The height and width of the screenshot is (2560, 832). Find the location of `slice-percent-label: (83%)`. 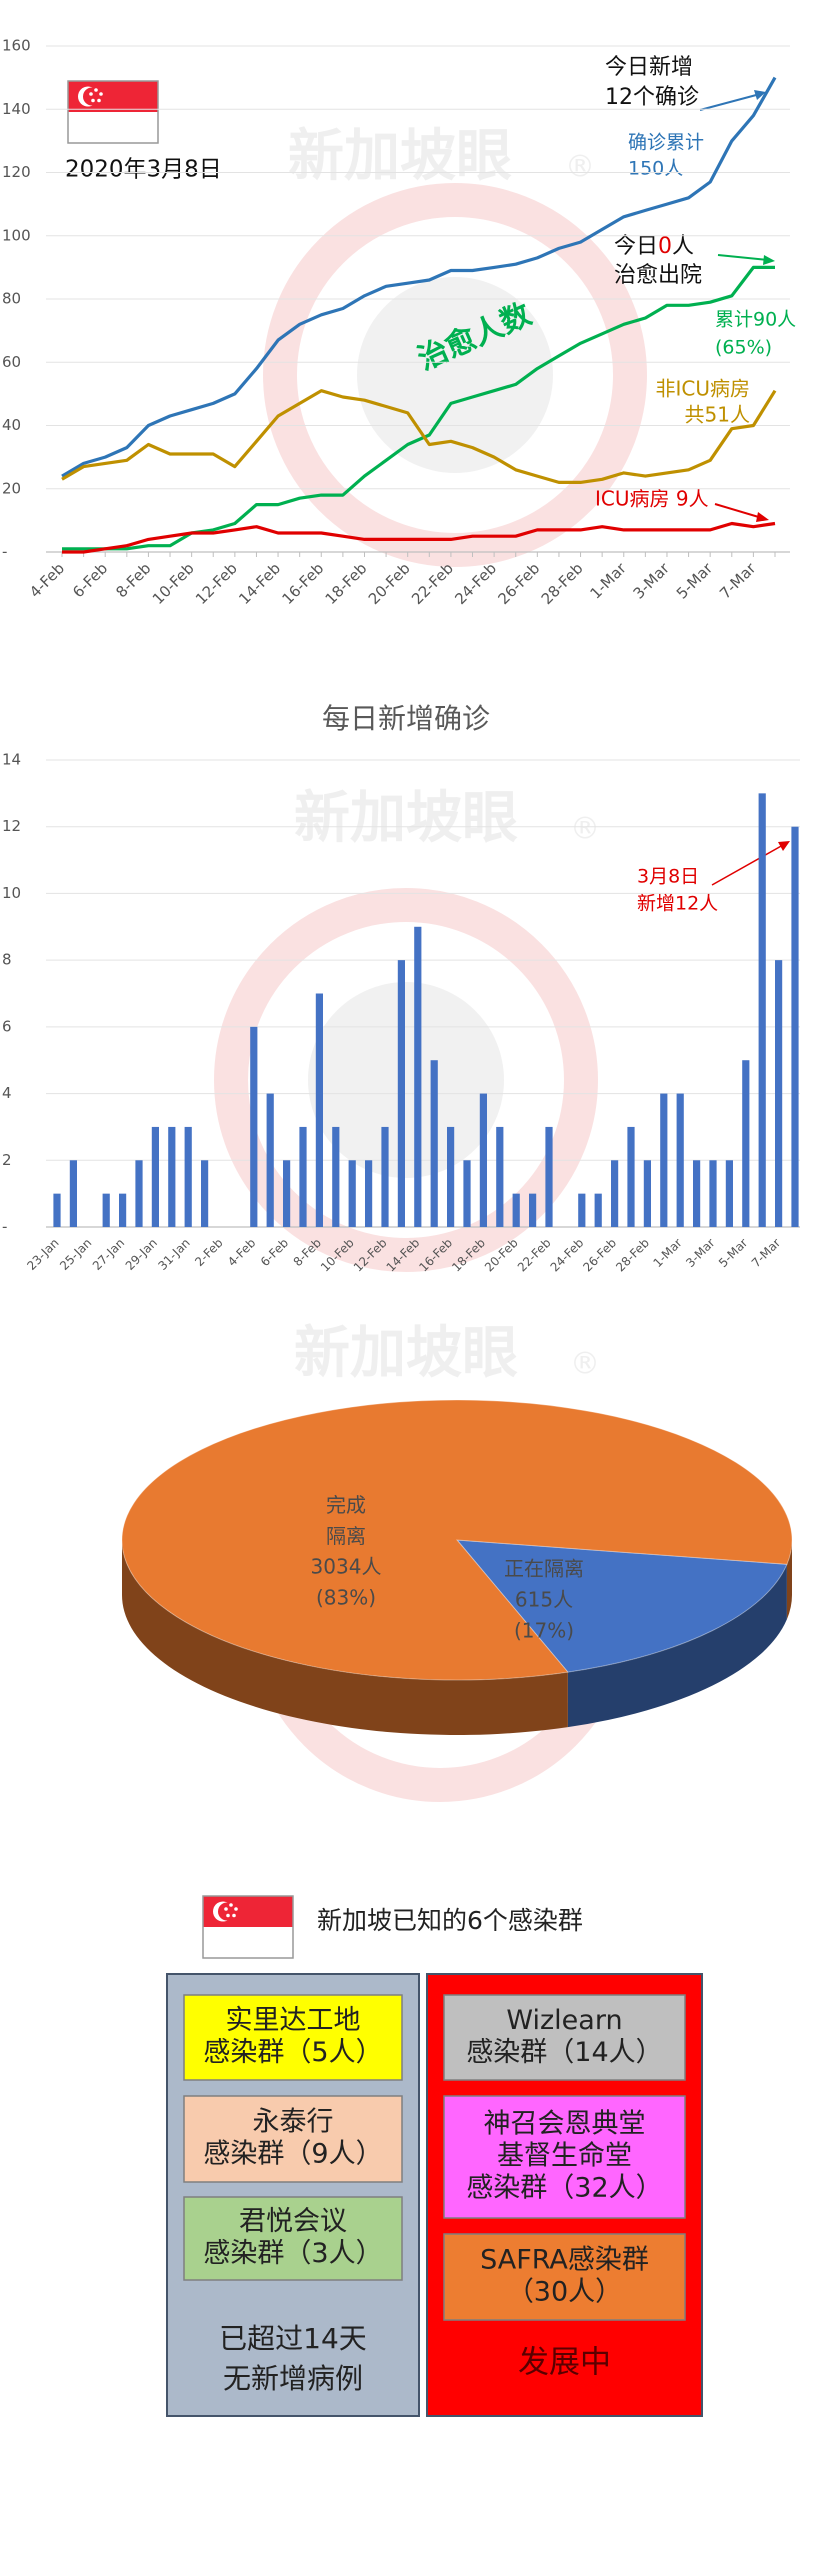

slice-percent-label: (83%) is located at coordinates (346, 1598).